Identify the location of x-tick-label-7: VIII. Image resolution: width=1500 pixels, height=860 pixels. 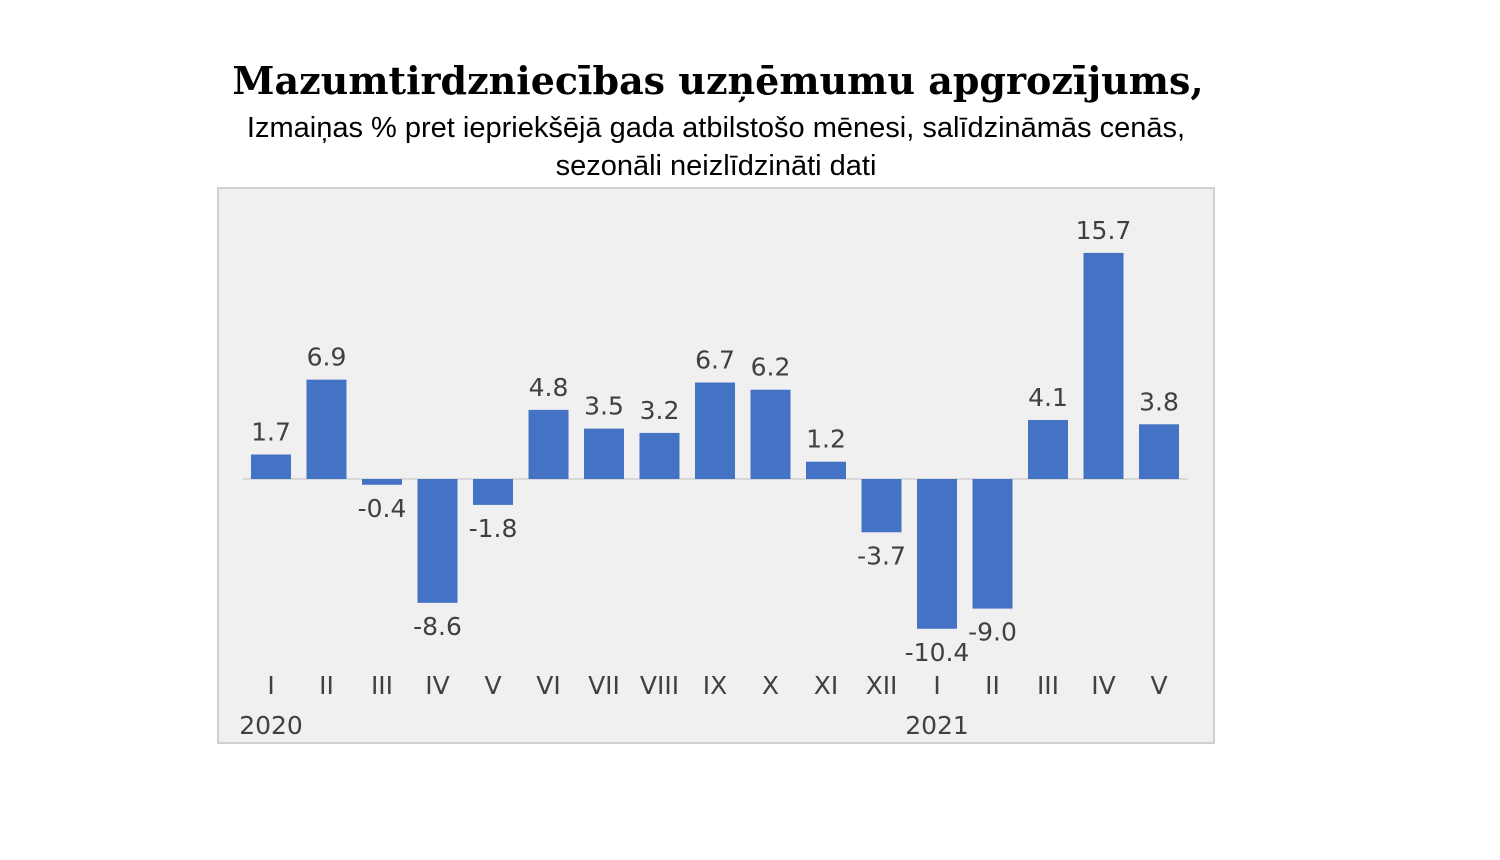
(659, 685).